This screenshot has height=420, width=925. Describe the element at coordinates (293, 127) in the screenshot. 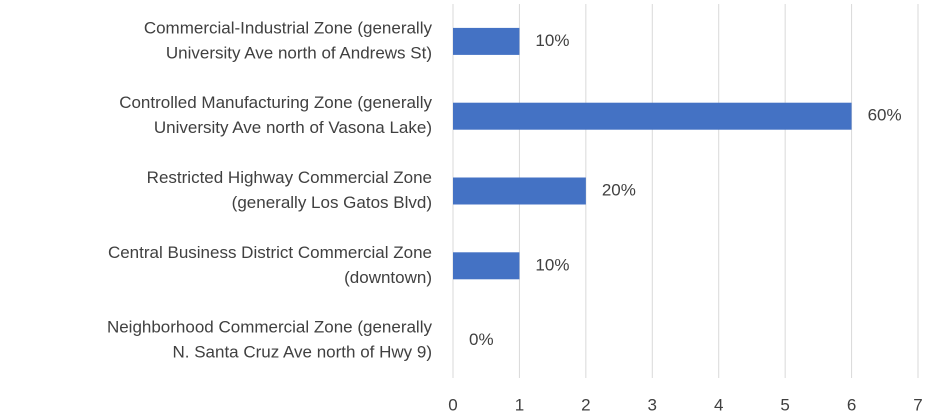

I see `y-tick-label: University Ave north of Vasona Lake)` at that location.